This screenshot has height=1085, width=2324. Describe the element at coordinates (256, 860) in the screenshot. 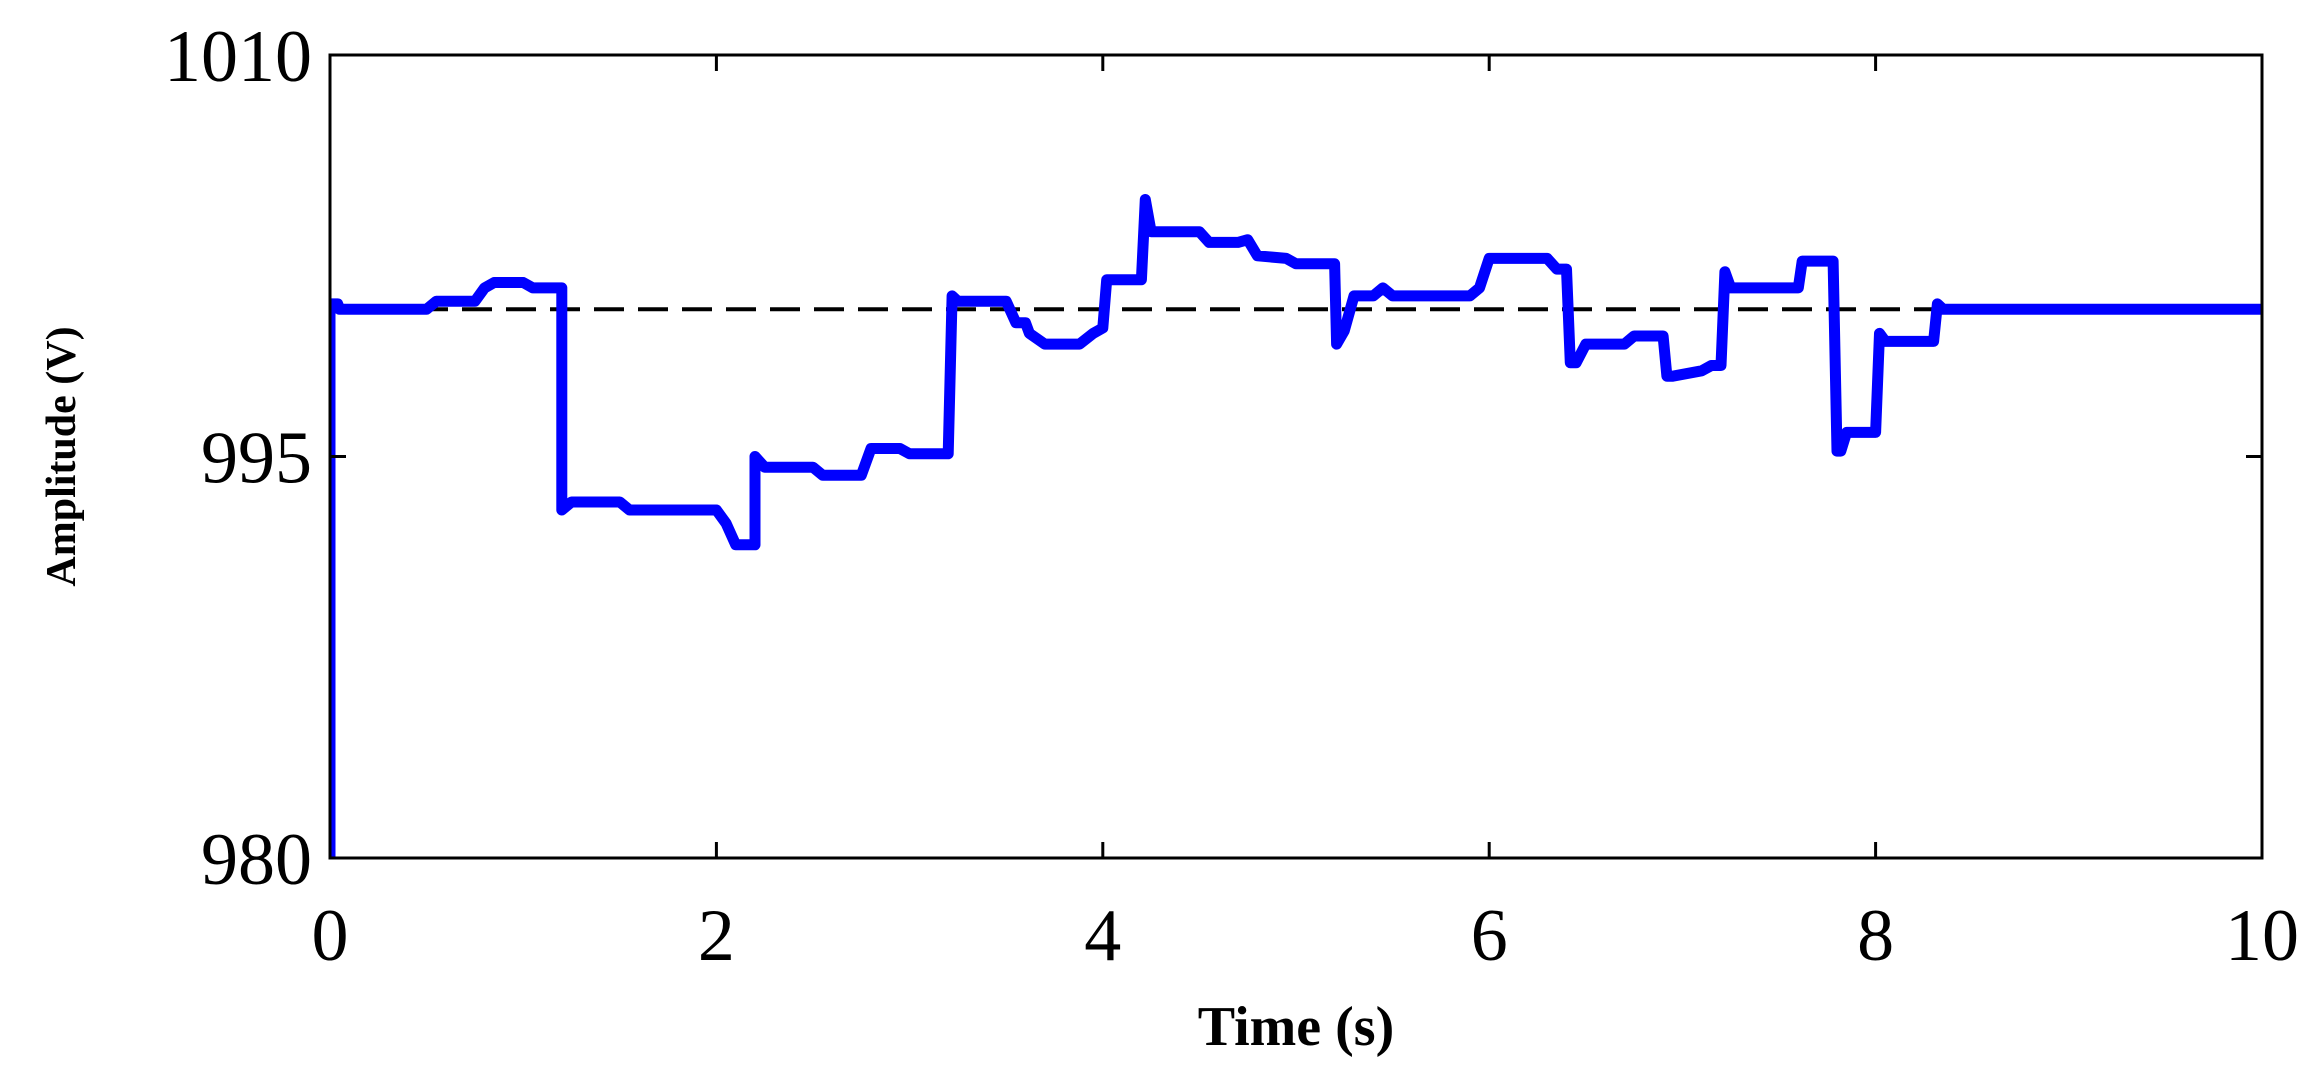

I see `y-tick-label: 980` at that location.